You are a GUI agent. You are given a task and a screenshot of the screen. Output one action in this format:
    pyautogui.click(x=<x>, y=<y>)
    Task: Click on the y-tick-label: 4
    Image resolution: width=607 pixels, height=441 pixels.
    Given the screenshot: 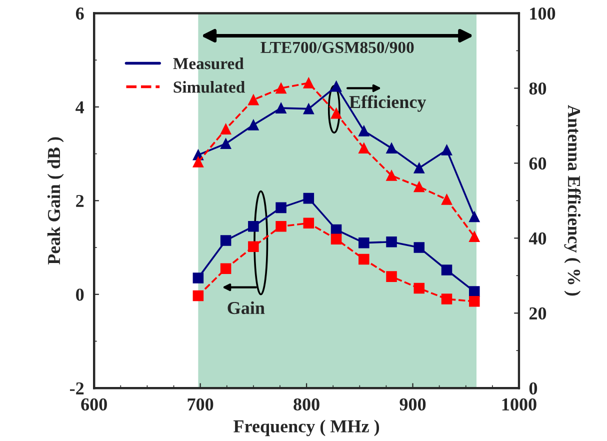 What is the action you would take?
    pyautogui.click(x=80, y=107)
    